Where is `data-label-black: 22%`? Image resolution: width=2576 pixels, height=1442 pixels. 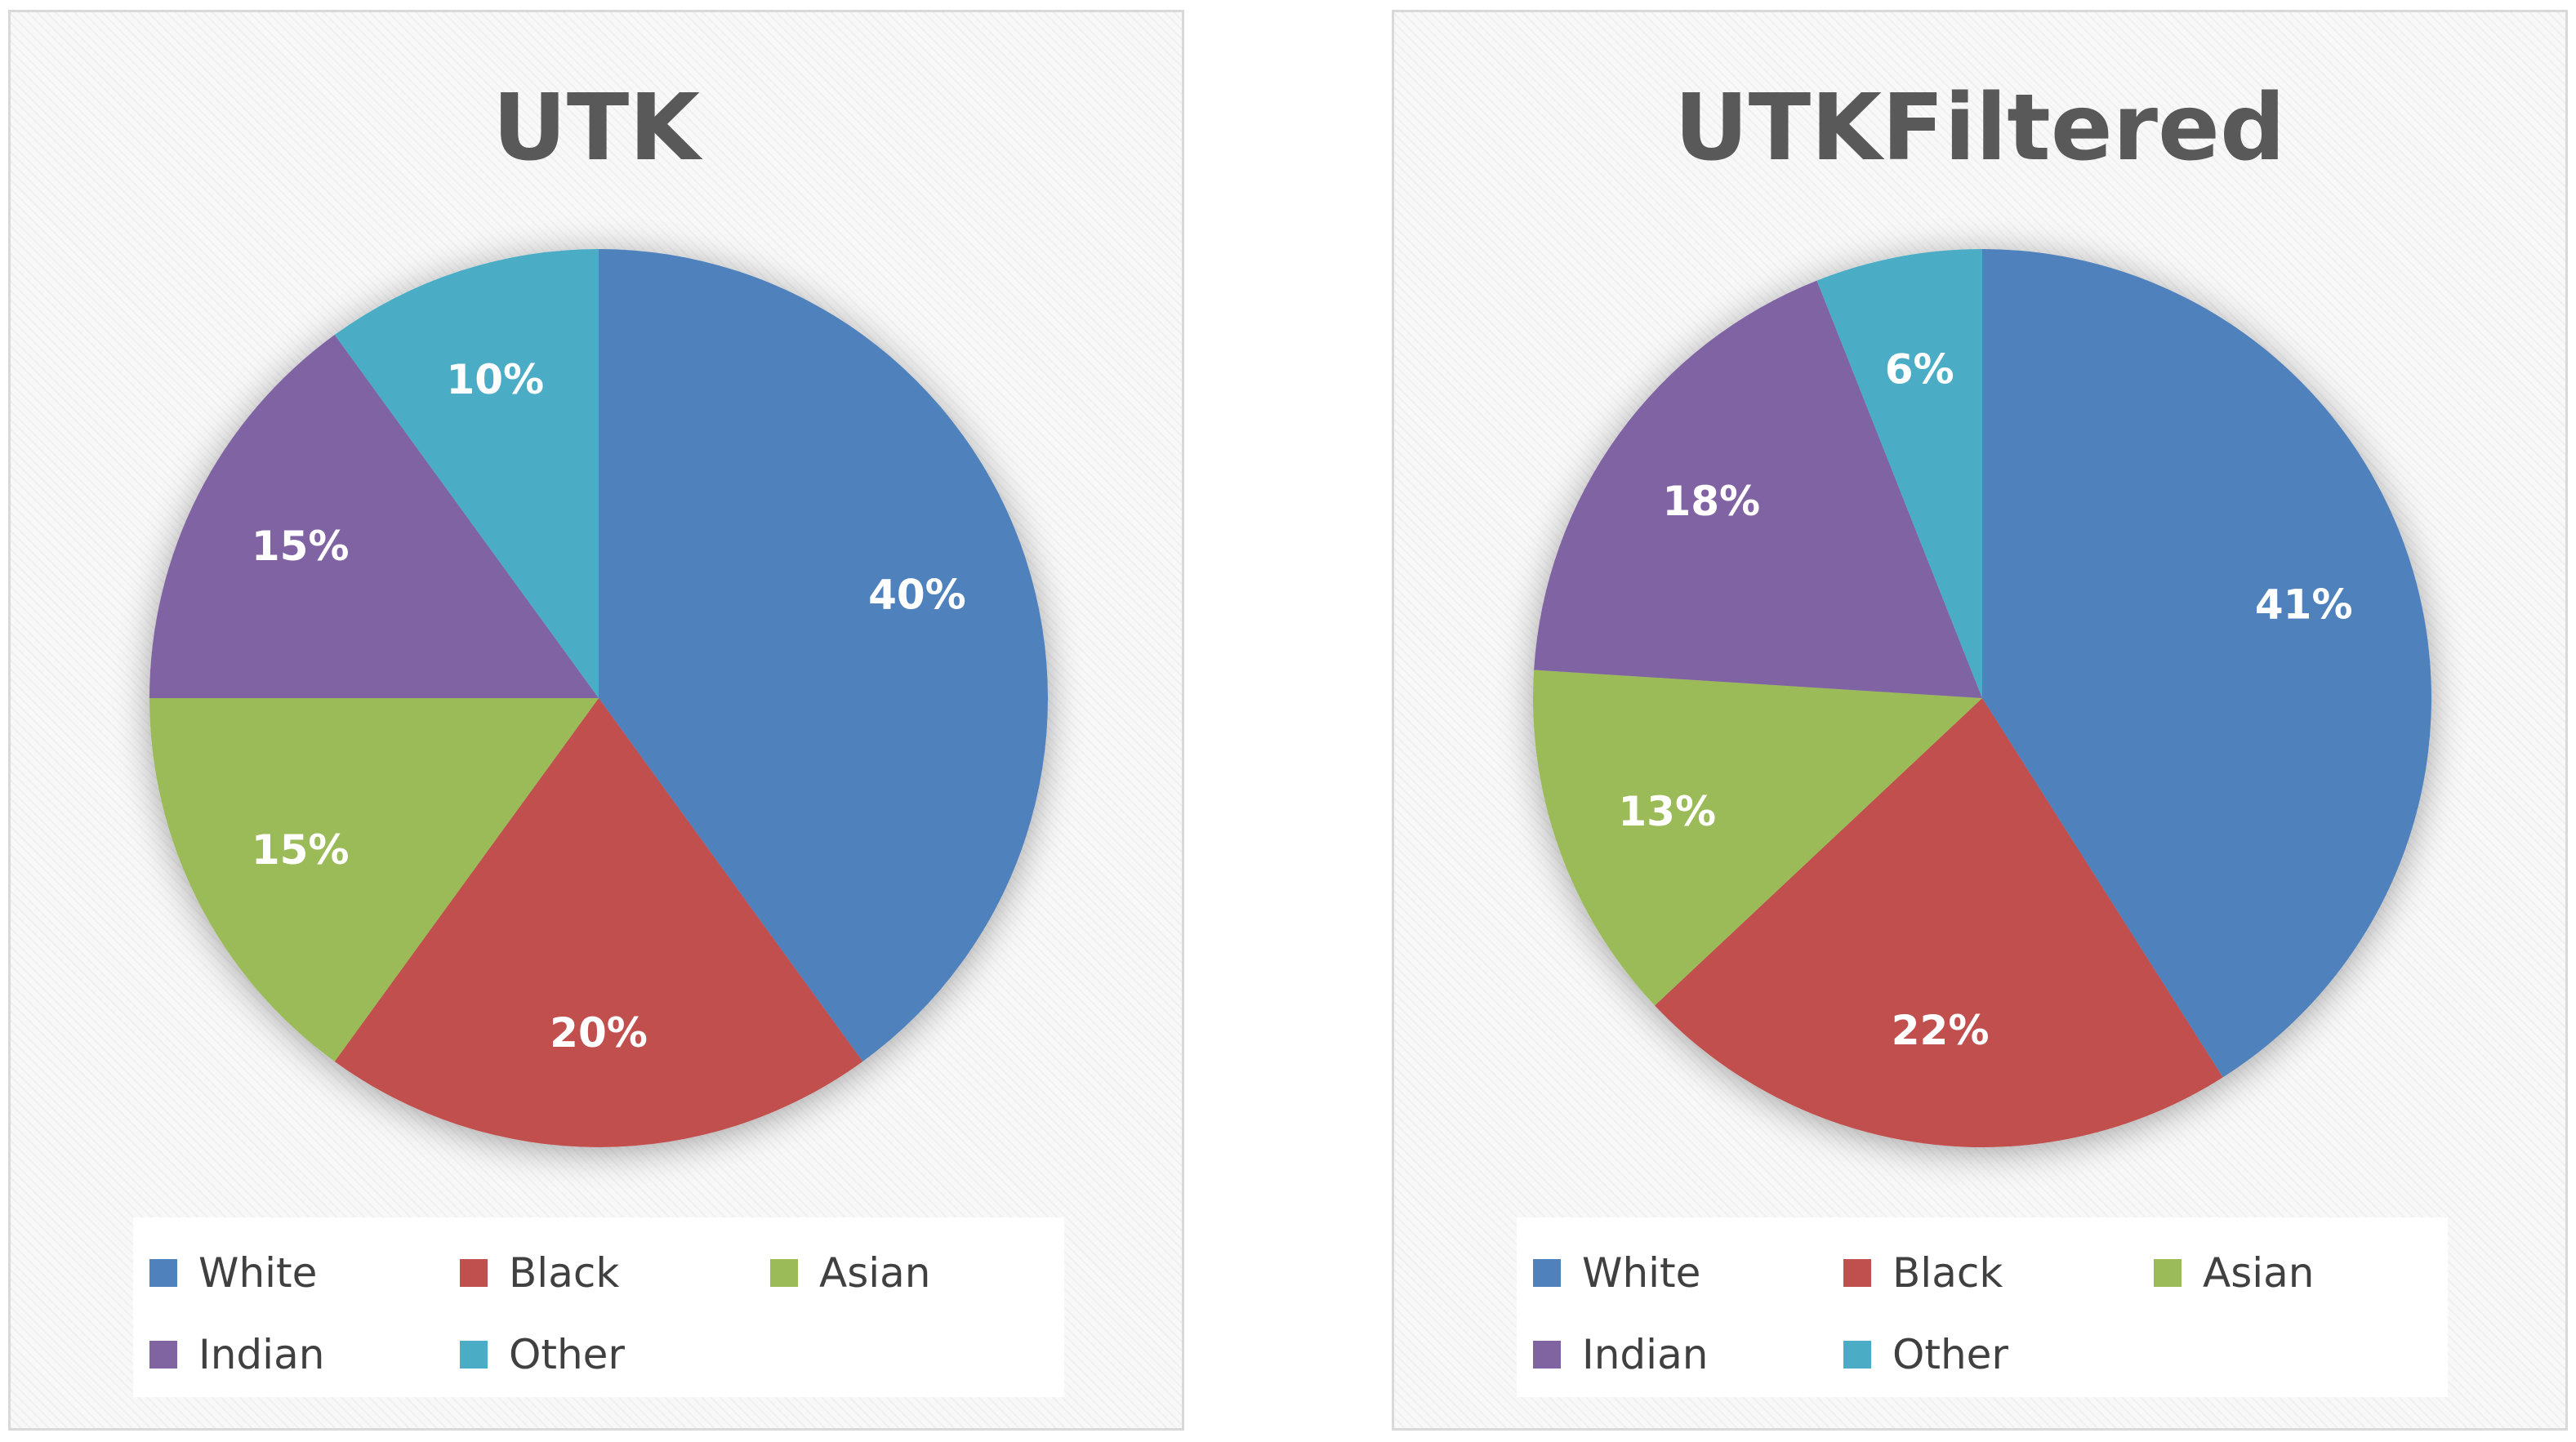
data-label-black: 22% is located at coordinates (1941, 1030).